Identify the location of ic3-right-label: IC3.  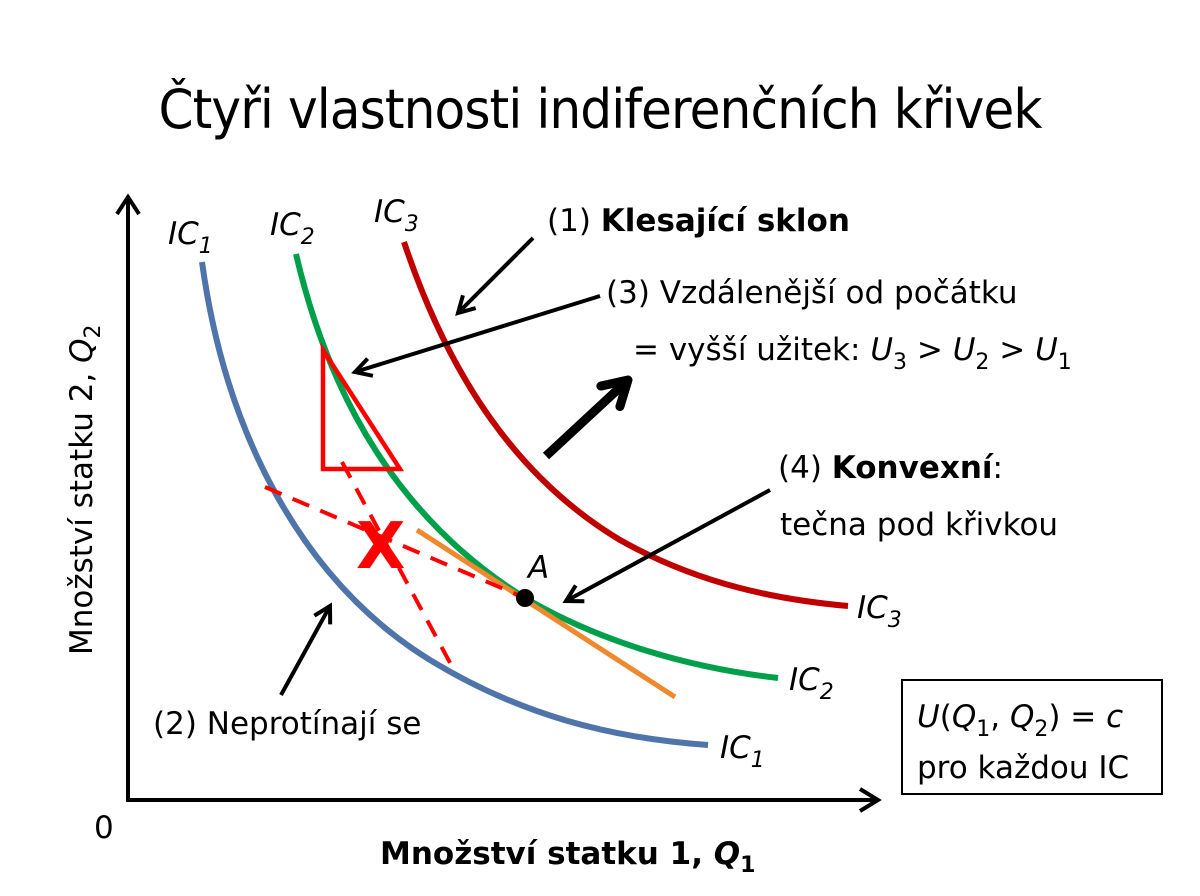
(879, 611).